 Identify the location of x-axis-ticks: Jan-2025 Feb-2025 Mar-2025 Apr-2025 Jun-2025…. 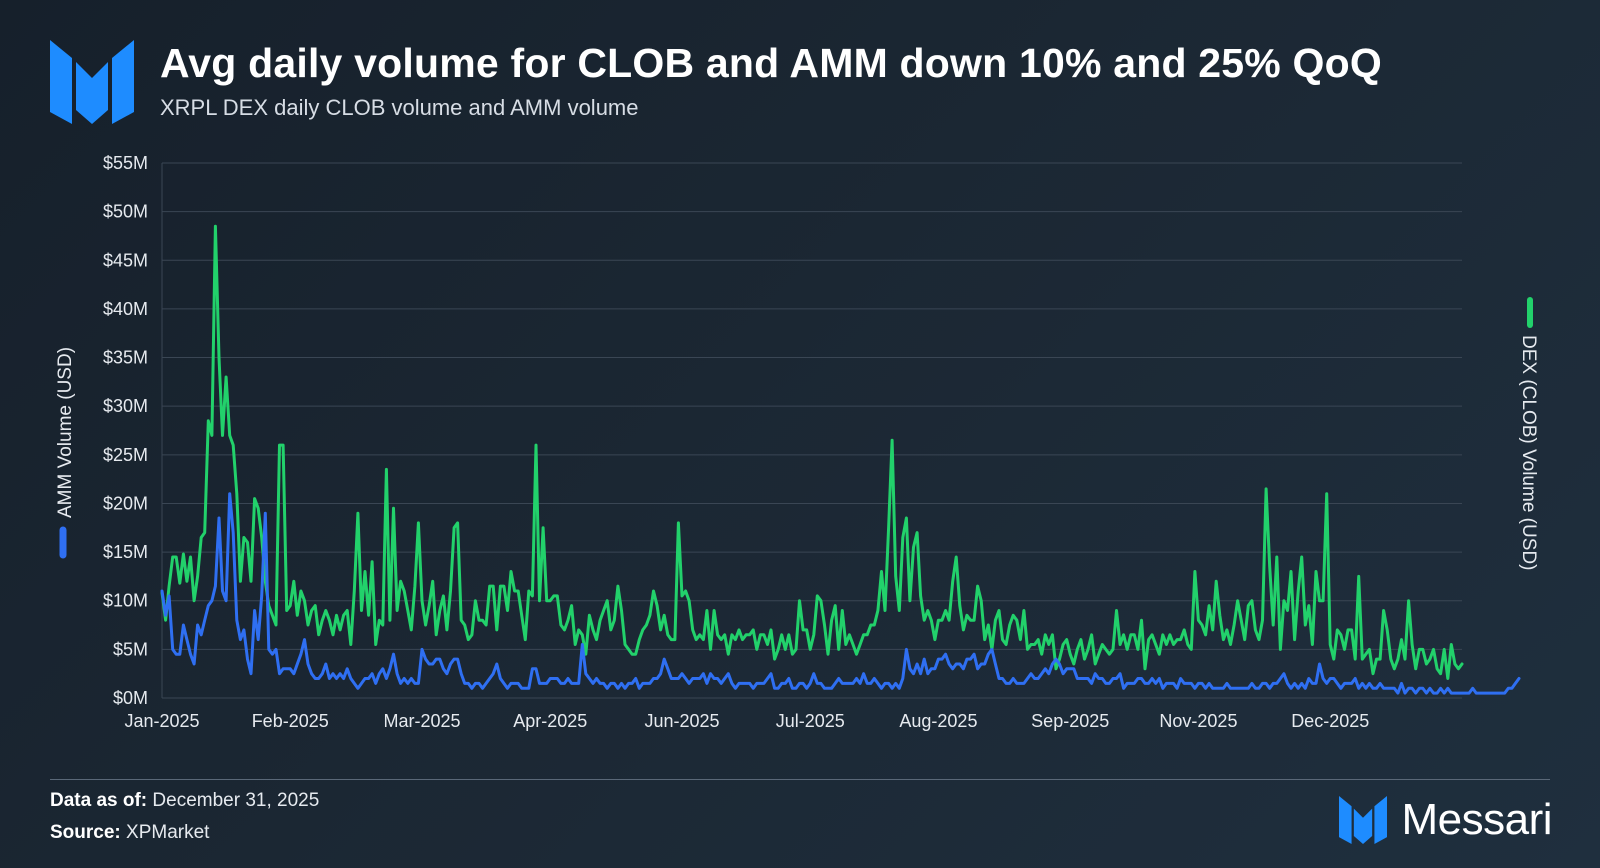
(746, 721).